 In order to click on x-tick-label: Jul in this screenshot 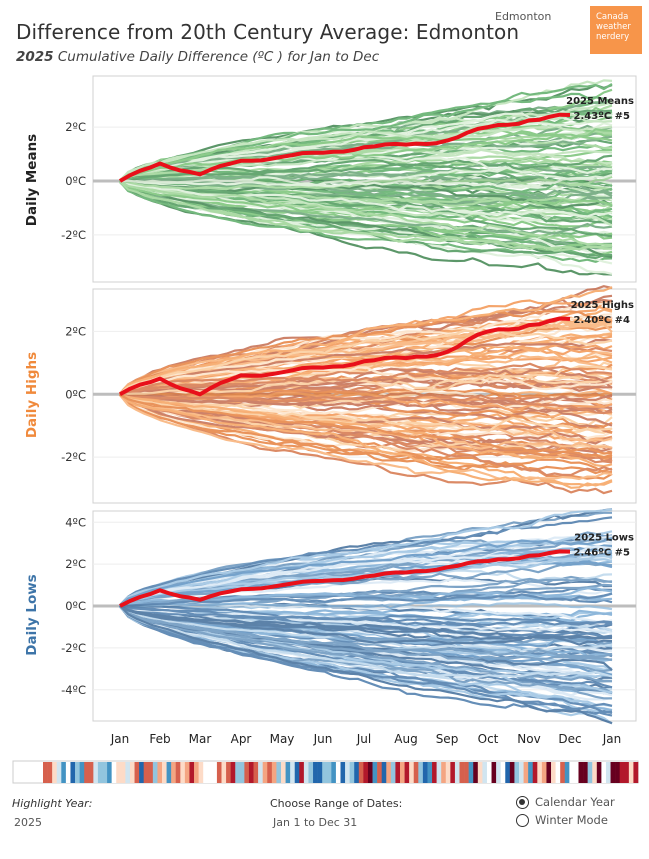, I will do `click(363, 739)`.